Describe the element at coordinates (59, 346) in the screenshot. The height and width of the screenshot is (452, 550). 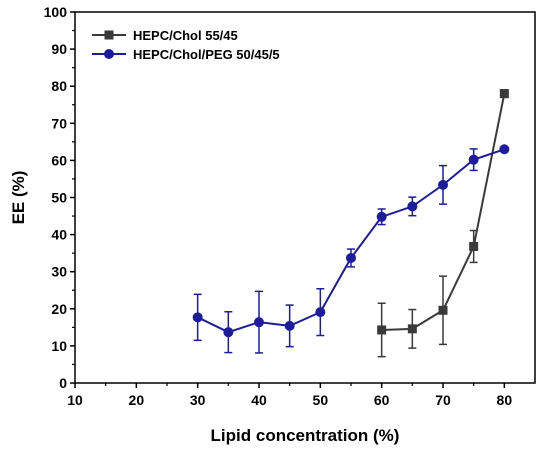
I see `y-tick-label: 10` at that location.